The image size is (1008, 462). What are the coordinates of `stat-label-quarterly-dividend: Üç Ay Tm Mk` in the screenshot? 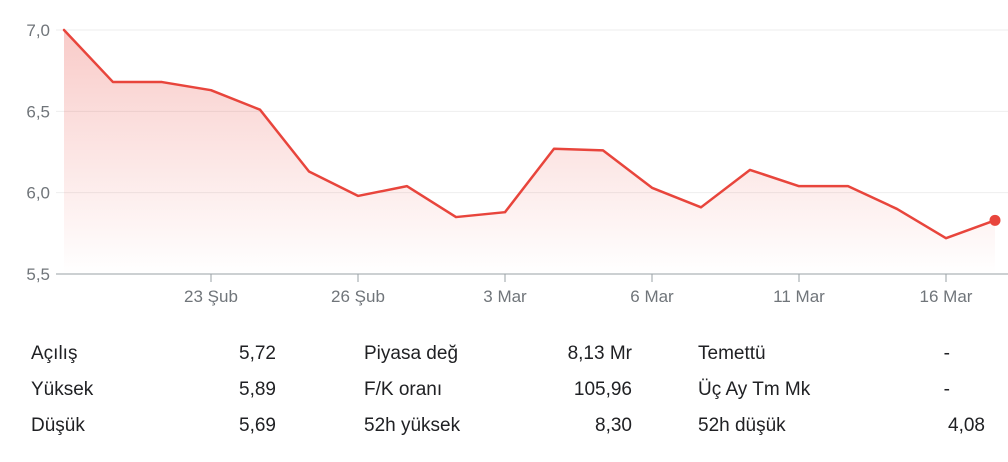 It's located at (754, 389).